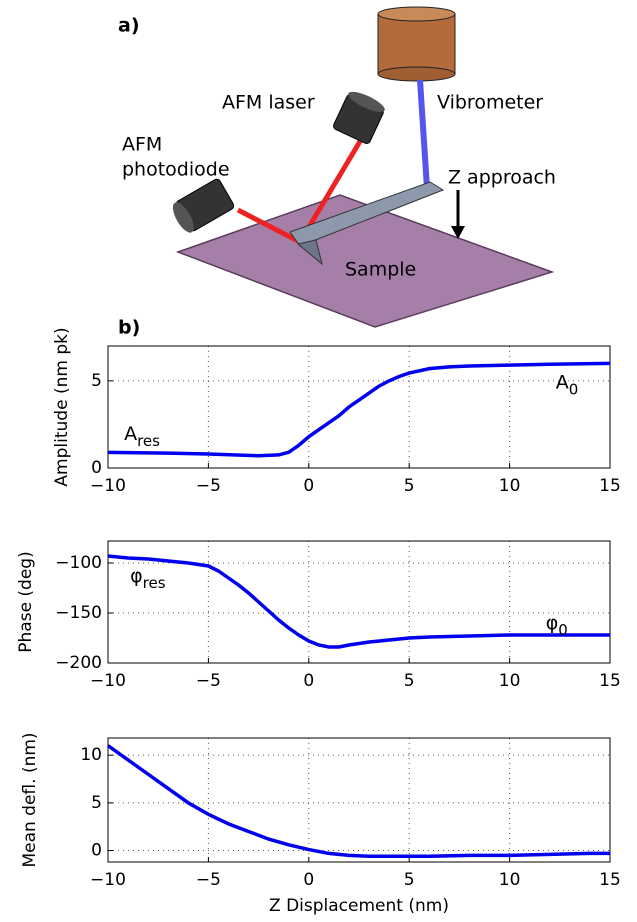 The height and width of the screenshot is (922, 637). I want to click on diagram-label: Sample, so click(380, 270).